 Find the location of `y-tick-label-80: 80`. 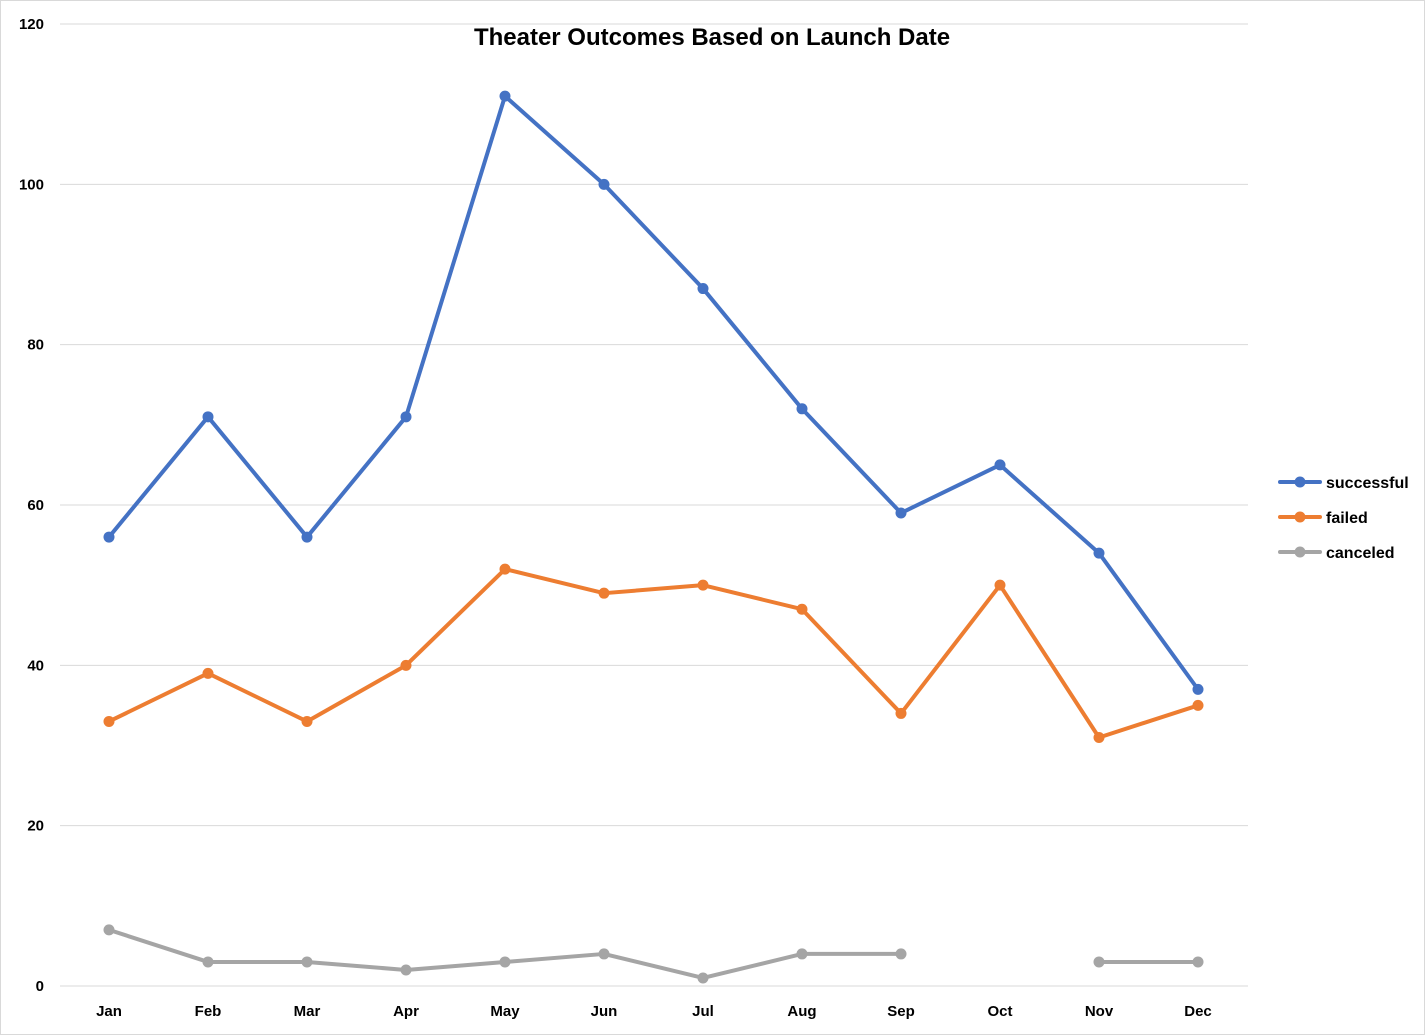

y-tick-label-80: 80 is located at coordinates (35, 345).